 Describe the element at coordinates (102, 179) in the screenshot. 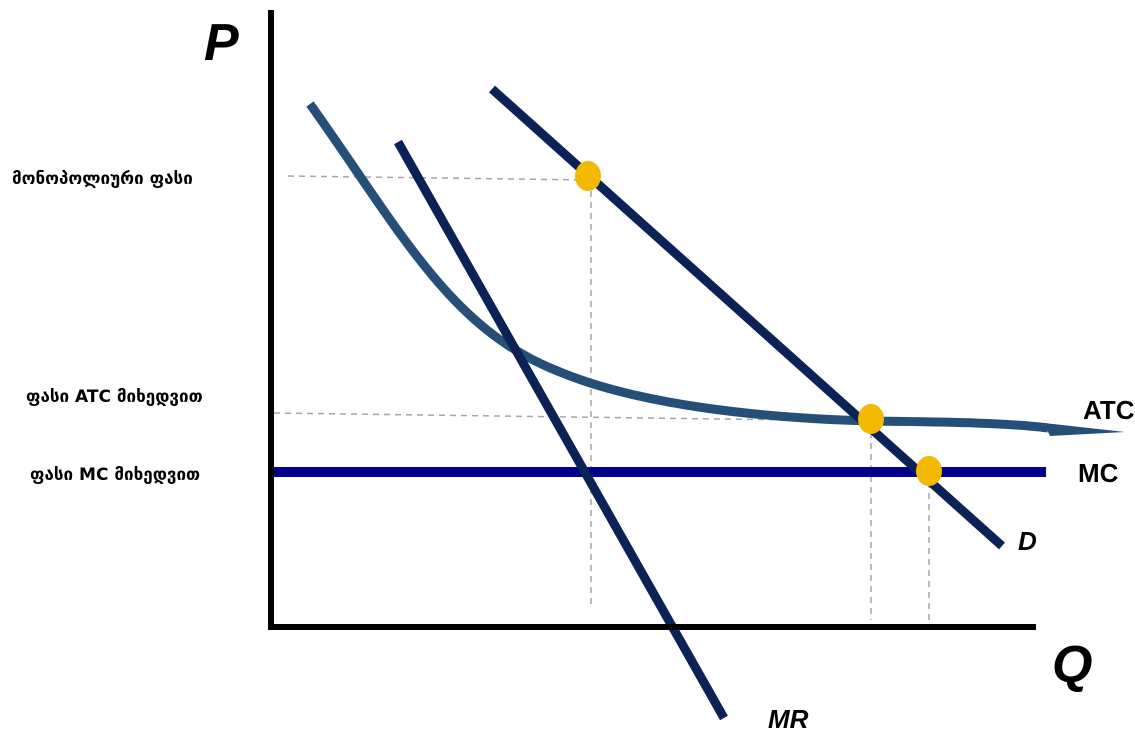

I see `monopoly-price-label: მონოპოლიური ფასი` at that location.